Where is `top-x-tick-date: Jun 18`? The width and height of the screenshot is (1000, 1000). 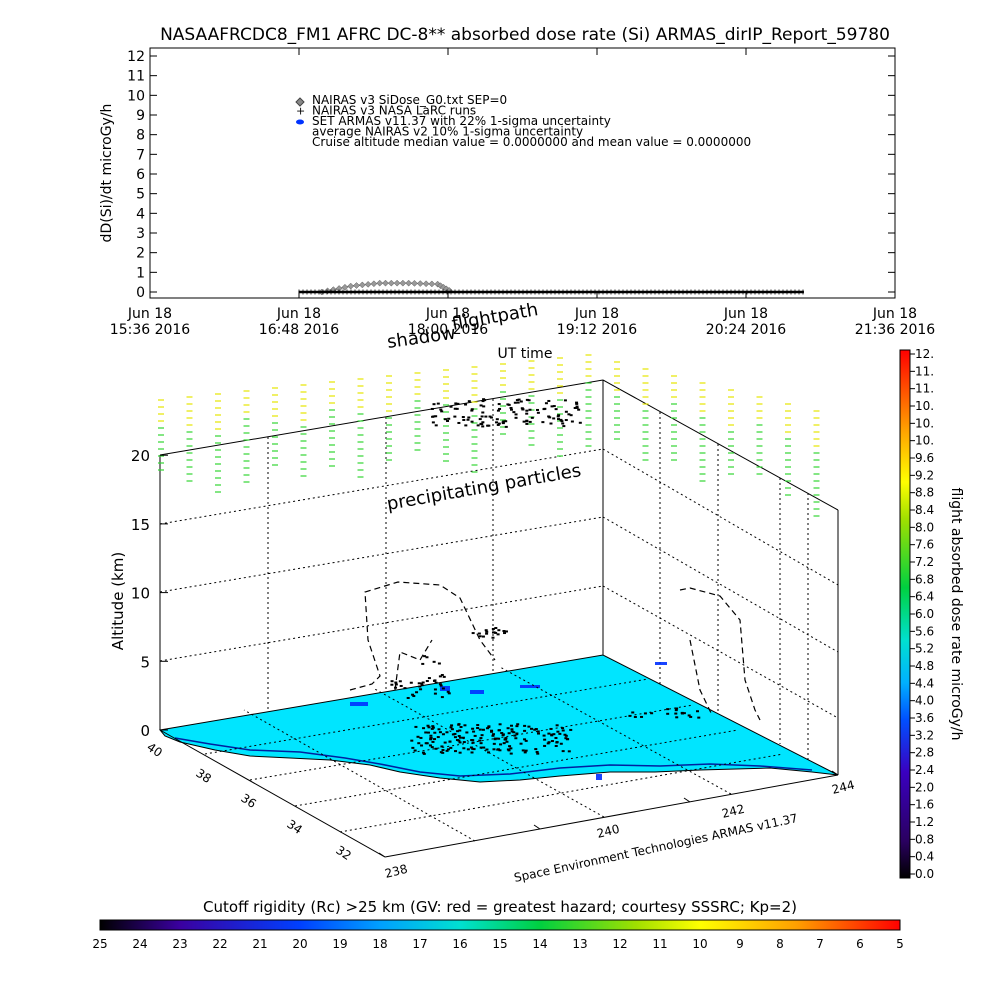
top-x-tick-date: Jun 18 is located at coordinates (447, 314).